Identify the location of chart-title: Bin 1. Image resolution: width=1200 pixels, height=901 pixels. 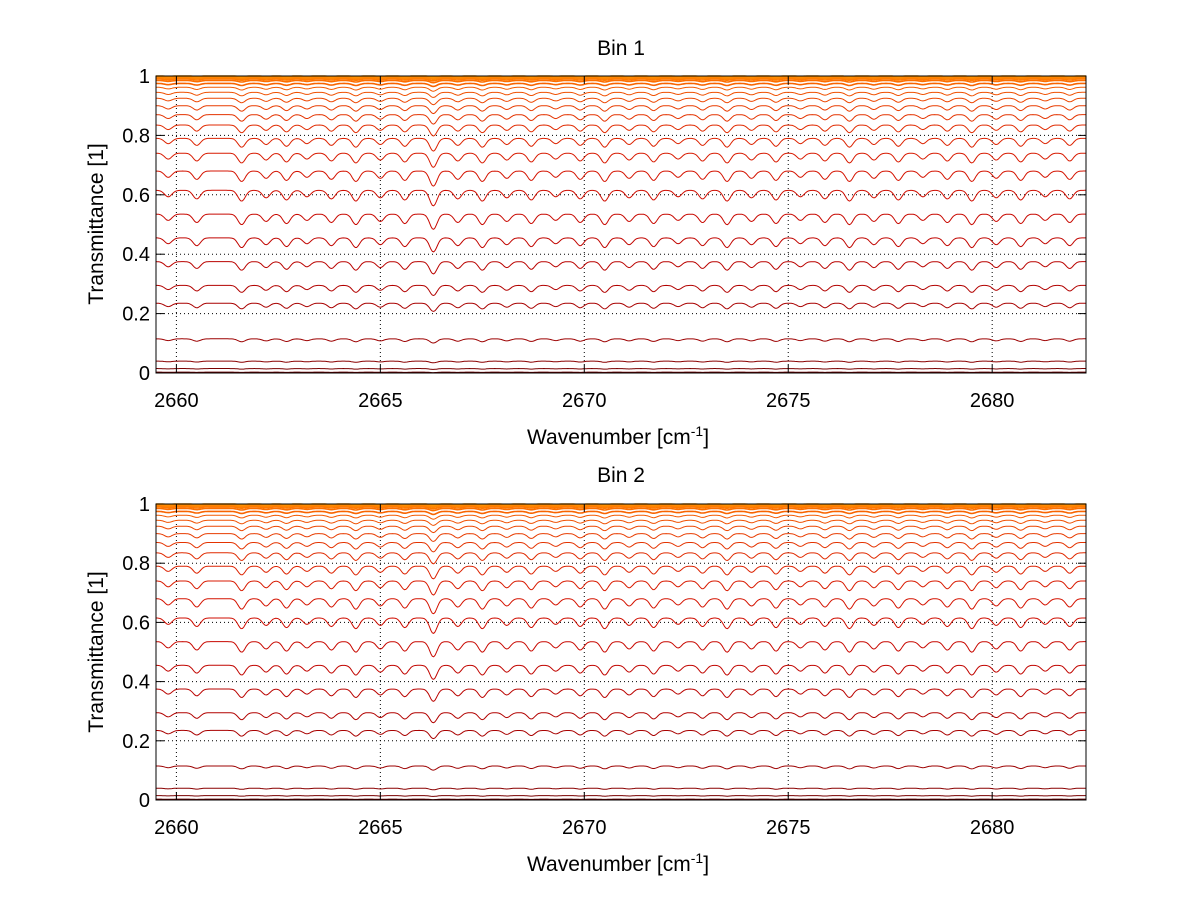
(621, 48).